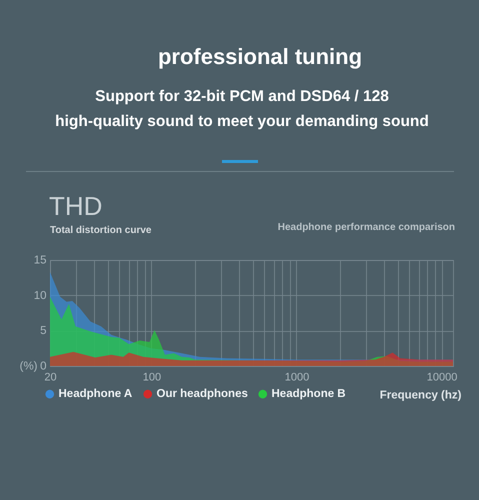  Describe the element at coordinates (421, 396) in the screenshot. I see `x-axis-title: Frequency (hz)` at that location.